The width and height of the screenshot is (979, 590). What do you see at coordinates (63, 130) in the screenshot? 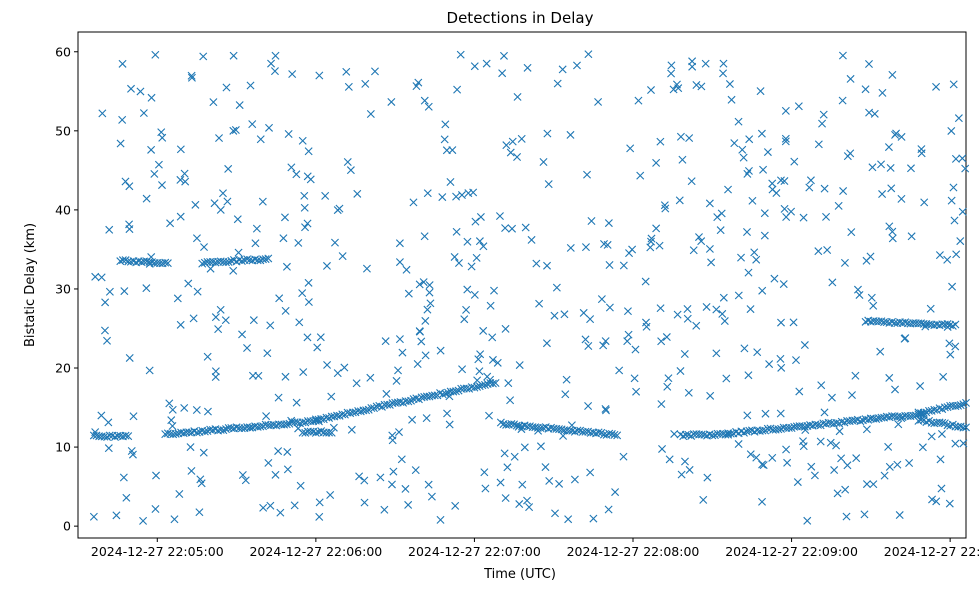
I see `y-tick-label-5: 50` at bounding box center [63, 130].